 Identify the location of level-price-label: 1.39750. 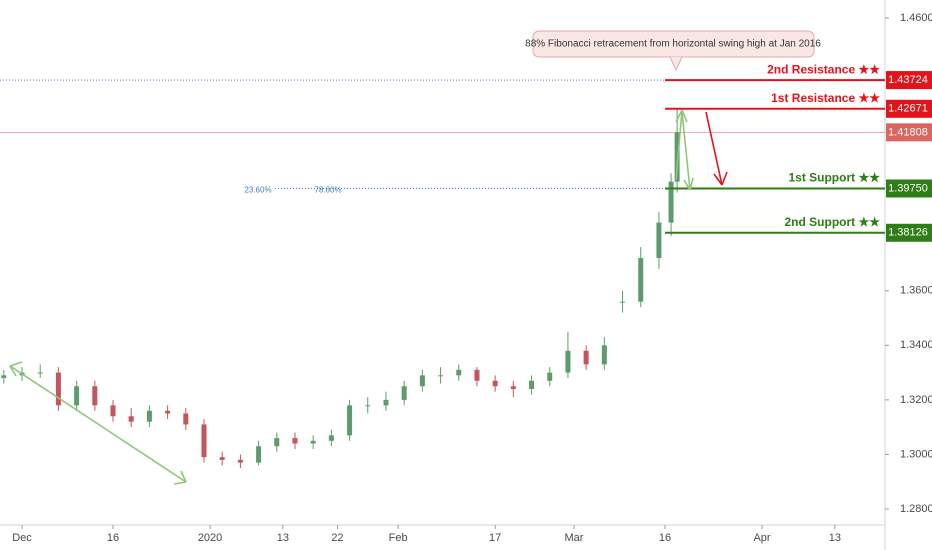
(908, 188).